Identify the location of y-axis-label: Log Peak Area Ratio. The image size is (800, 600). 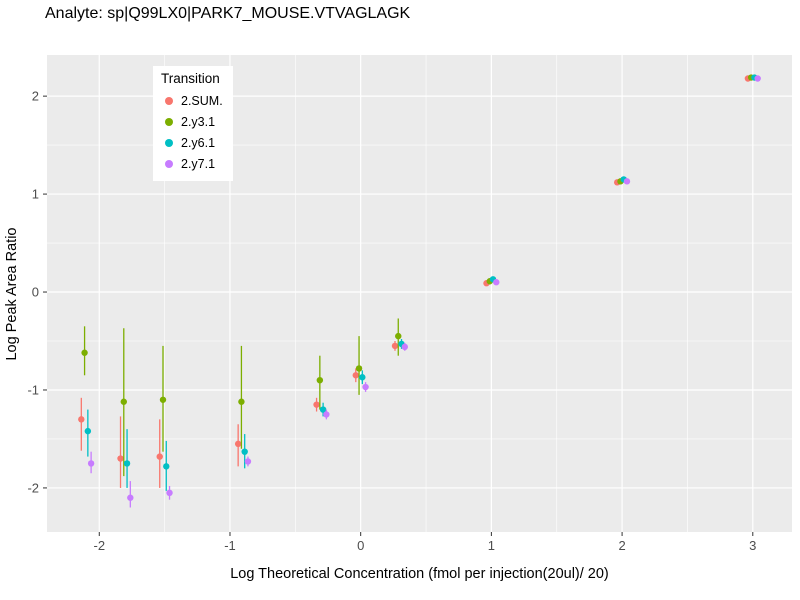
(12, 294).